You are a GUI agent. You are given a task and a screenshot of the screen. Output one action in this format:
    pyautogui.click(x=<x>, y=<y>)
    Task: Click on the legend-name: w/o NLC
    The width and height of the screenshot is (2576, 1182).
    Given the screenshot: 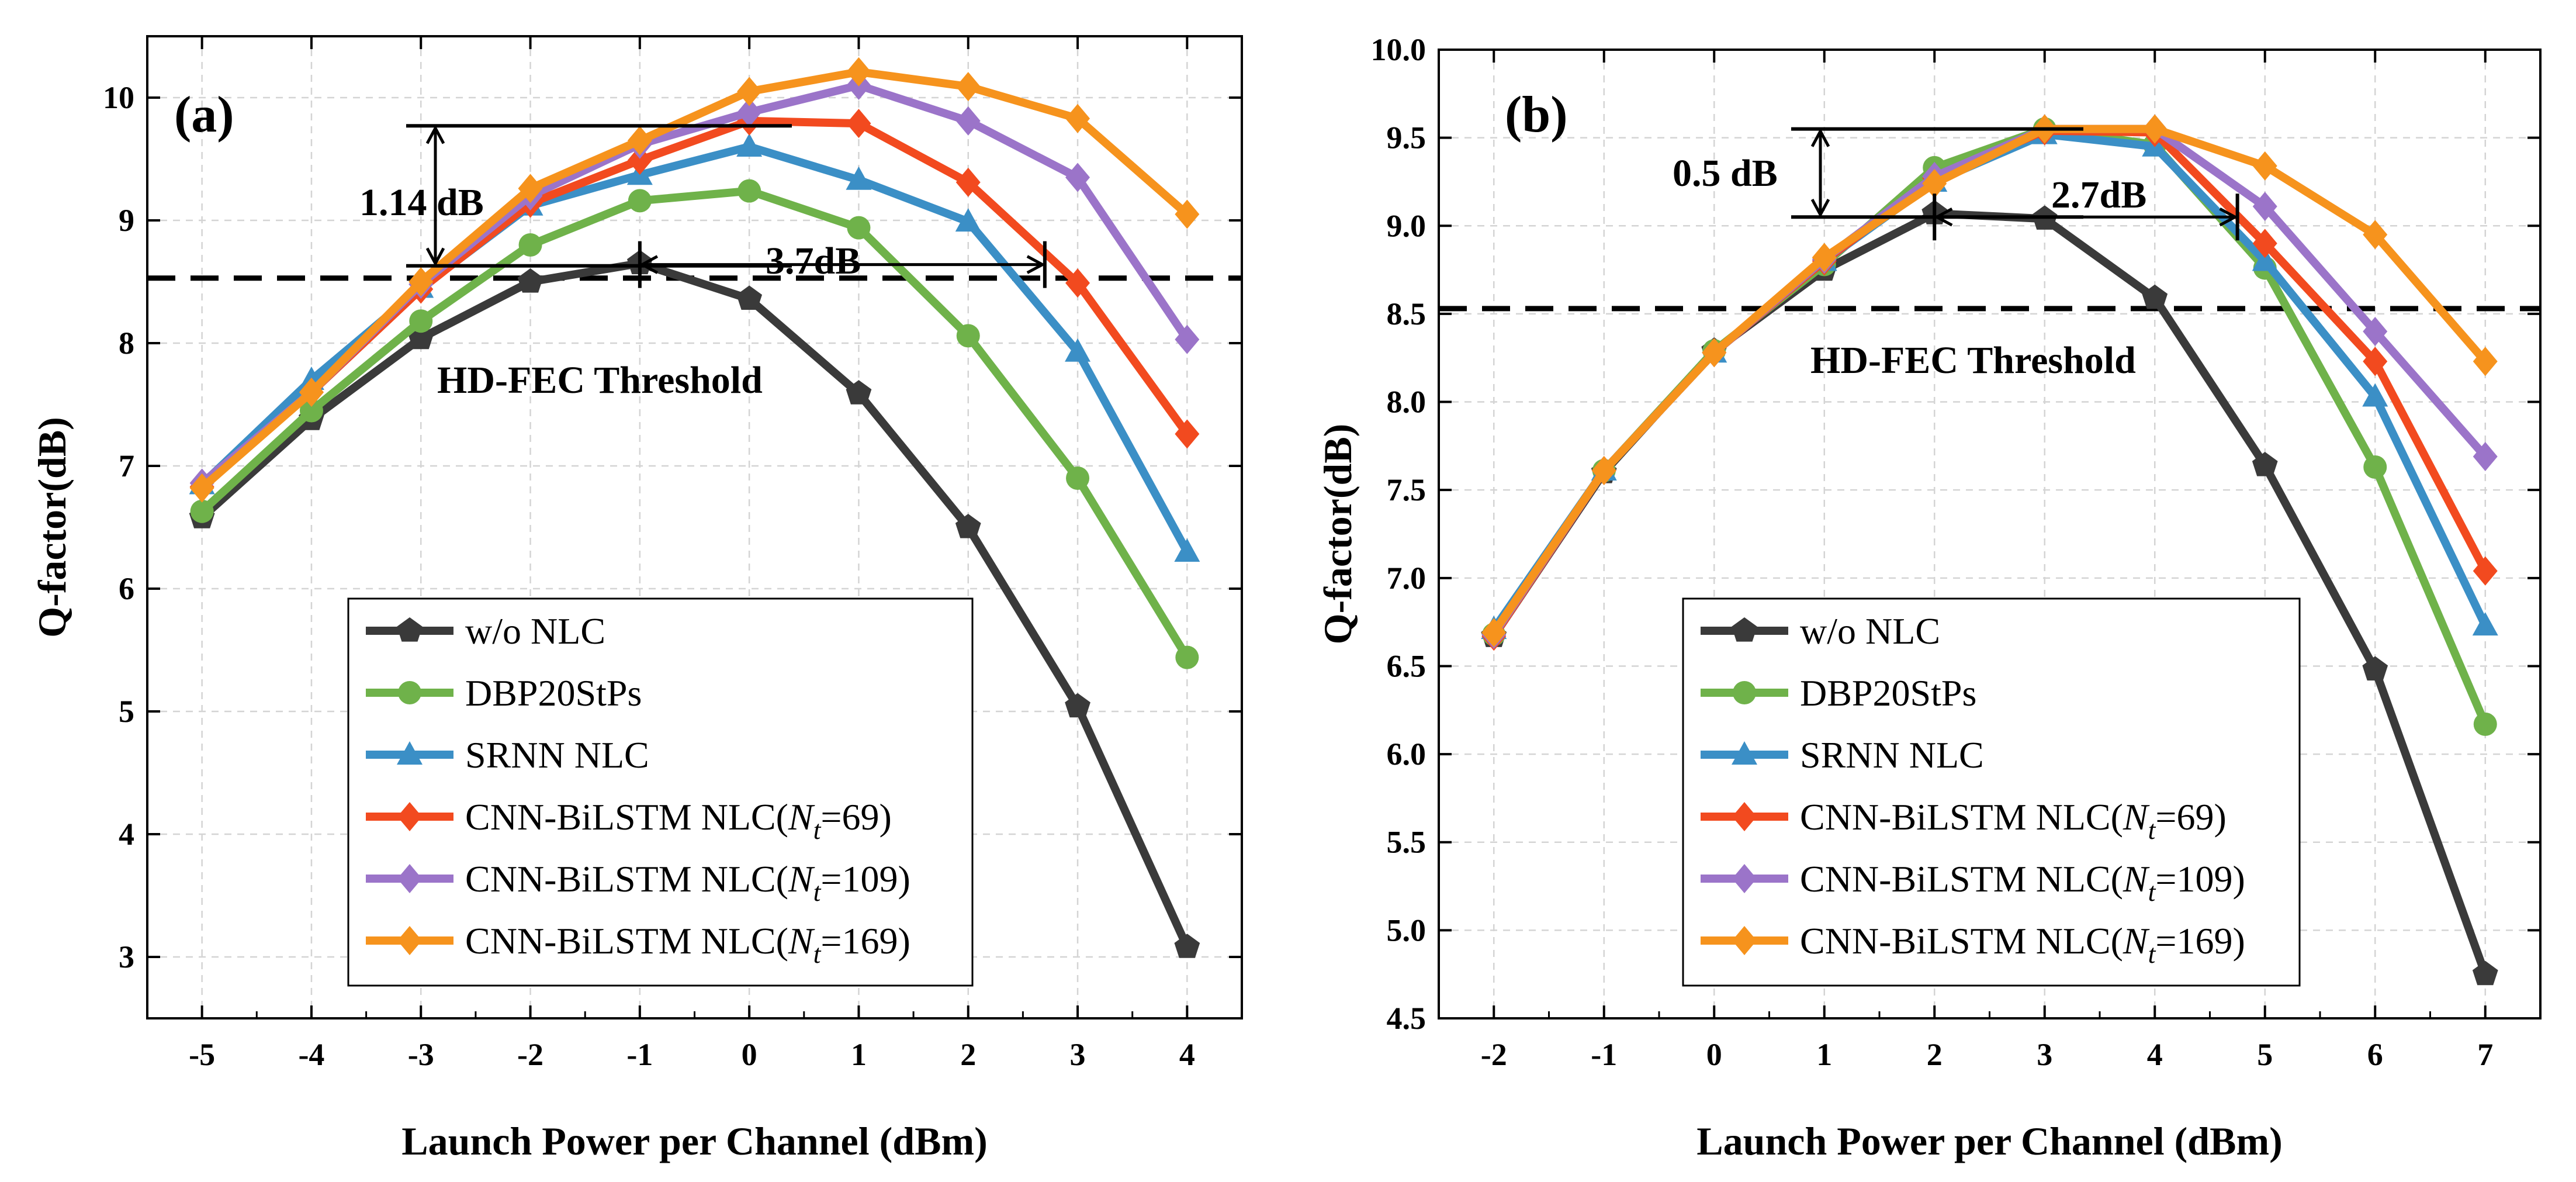 What is the action you would take?
    pyautogui.click(x=1870, y=631)
    